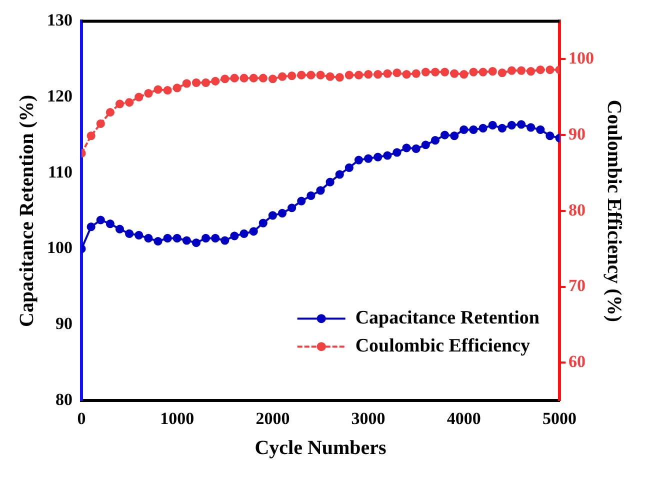  I want to click on y-tick-label: 110, so click(60, 172).